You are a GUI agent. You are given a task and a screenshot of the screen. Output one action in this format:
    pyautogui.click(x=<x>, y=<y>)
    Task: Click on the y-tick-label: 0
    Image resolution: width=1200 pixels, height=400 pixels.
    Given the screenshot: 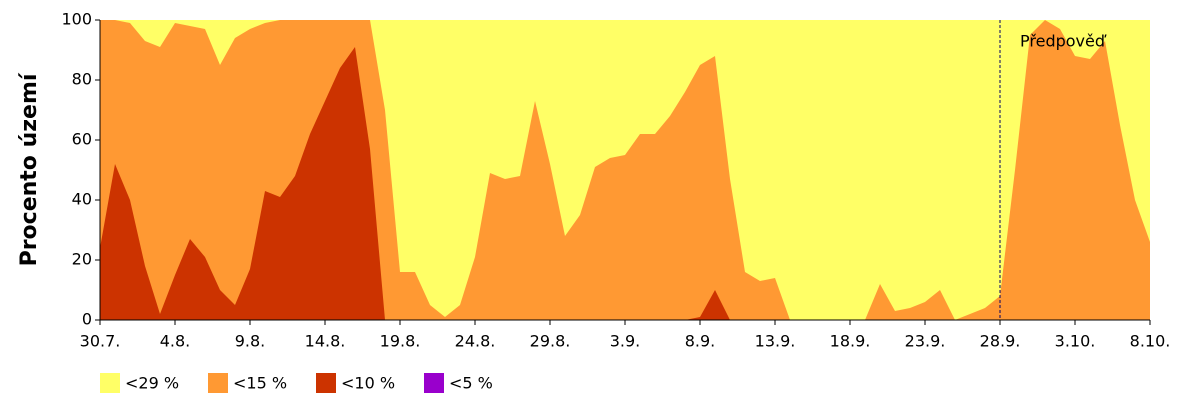 What is the action you would take?
    pyautogui.click(x=87, y=319)
    